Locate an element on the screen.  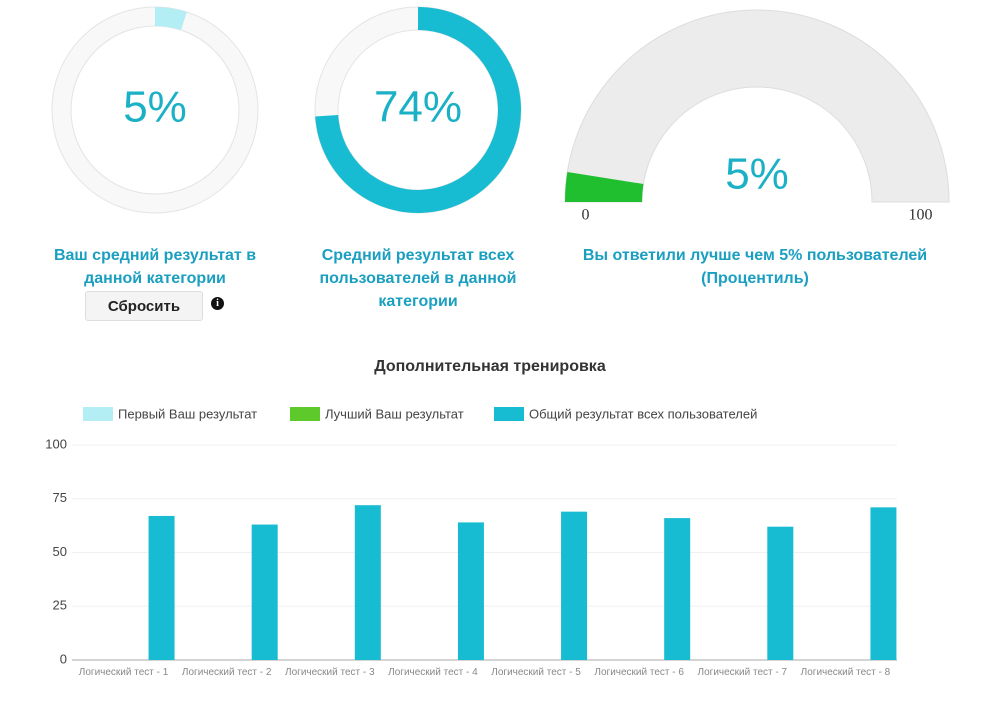
x-tick-label: Логический тест - 6 is located at coordinates (639, 672).